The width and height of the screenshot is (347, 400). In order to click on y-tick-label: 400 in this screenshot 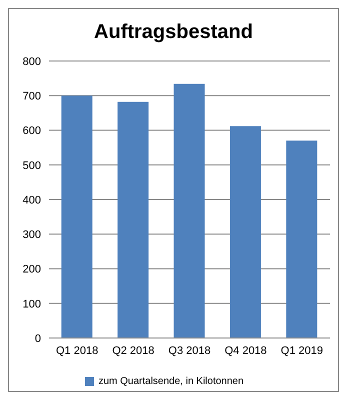, I will do `click(31, 200)`.